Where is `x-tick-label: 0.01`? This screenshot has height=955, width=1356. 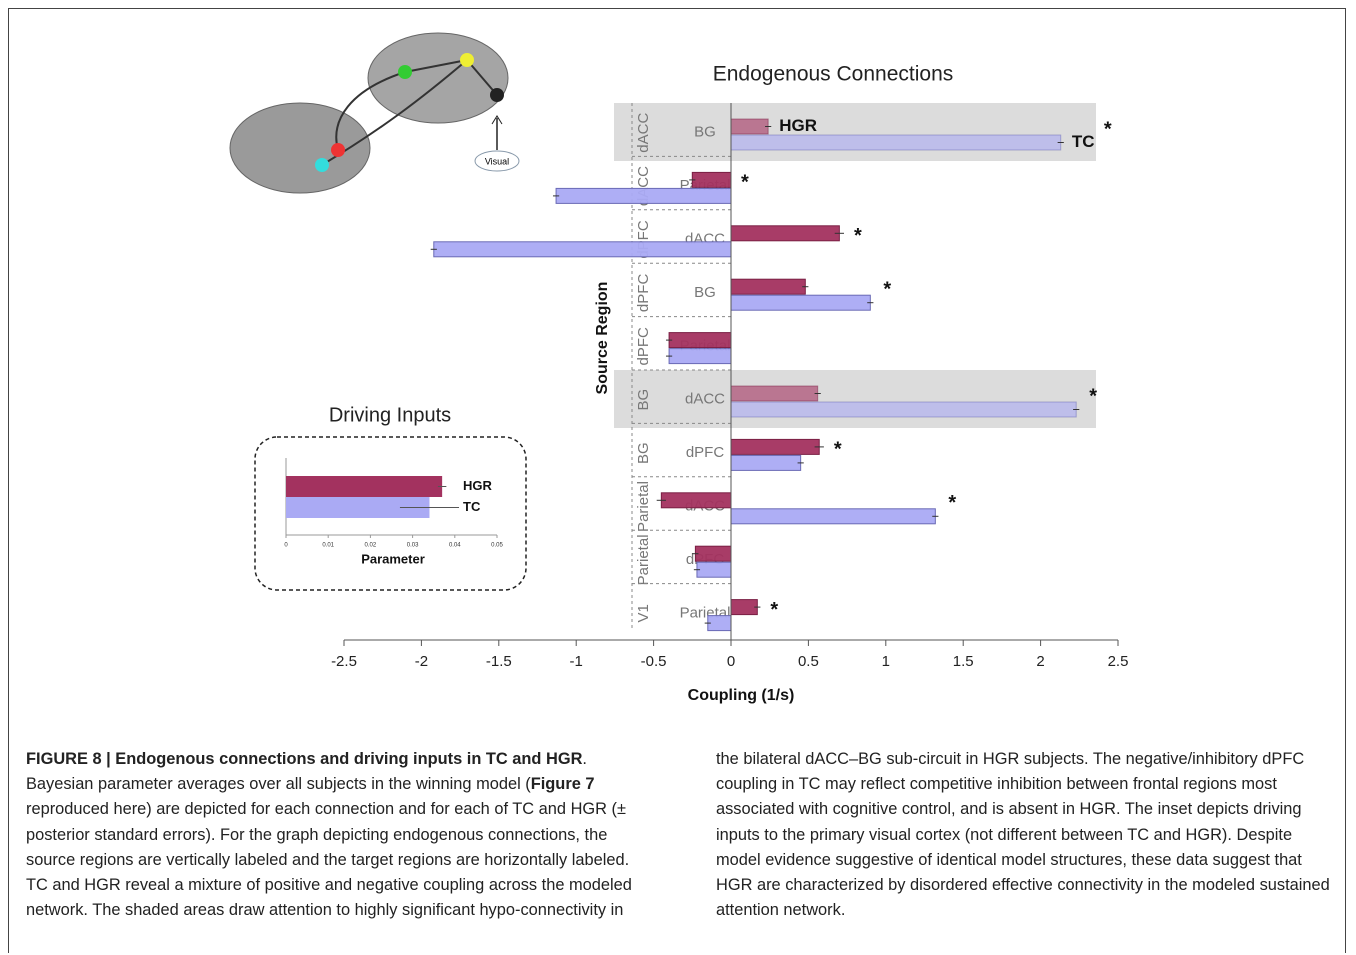 x-tick-label: 0.01 is located at coordinates (328, 546).